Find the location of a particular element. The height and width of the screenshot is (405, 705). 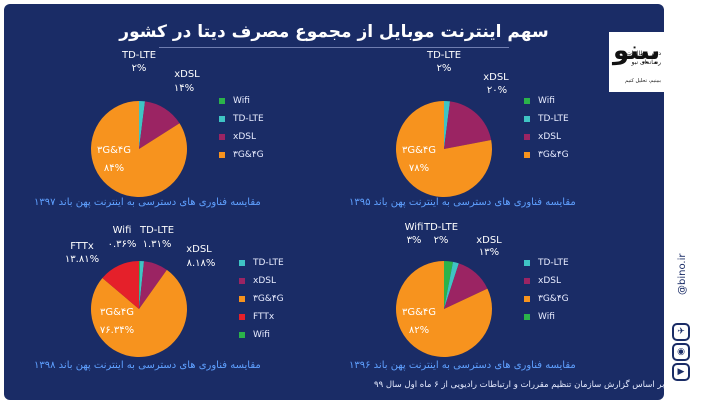

data-label: ۰.۳۶% is located at coordinates (122, 244).